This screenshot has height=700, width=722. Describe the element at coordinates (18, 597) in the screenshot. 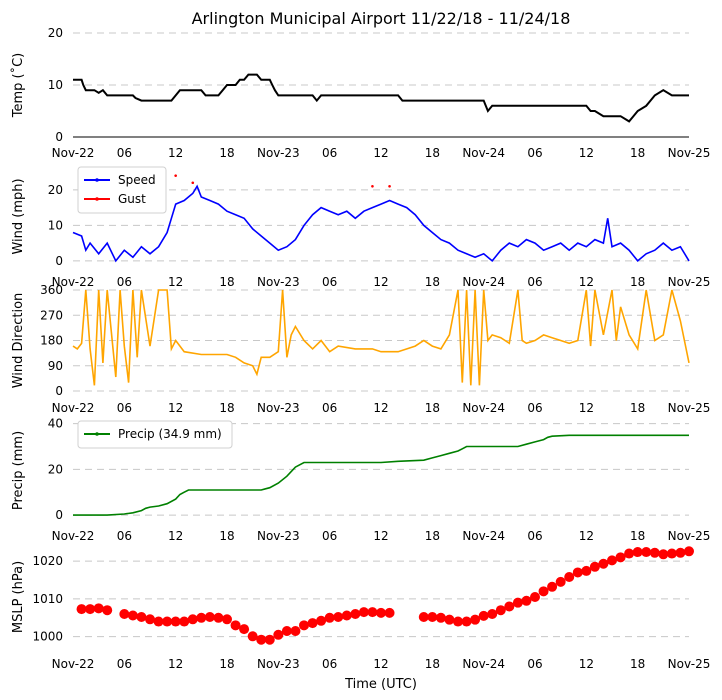

I see `y-axis-label: MSLP (hPa)` at that location.